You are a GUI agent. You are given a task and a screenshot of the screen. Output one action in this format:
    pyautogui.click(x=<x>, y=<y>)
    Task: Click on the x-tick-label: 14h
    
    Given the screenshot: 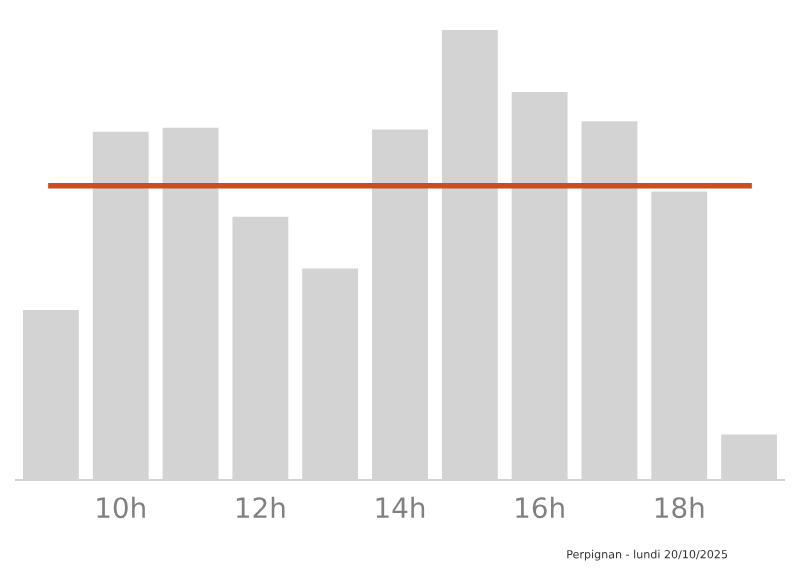 What is the action you would take?
    pyautogui.click(x=400, y=507)
    